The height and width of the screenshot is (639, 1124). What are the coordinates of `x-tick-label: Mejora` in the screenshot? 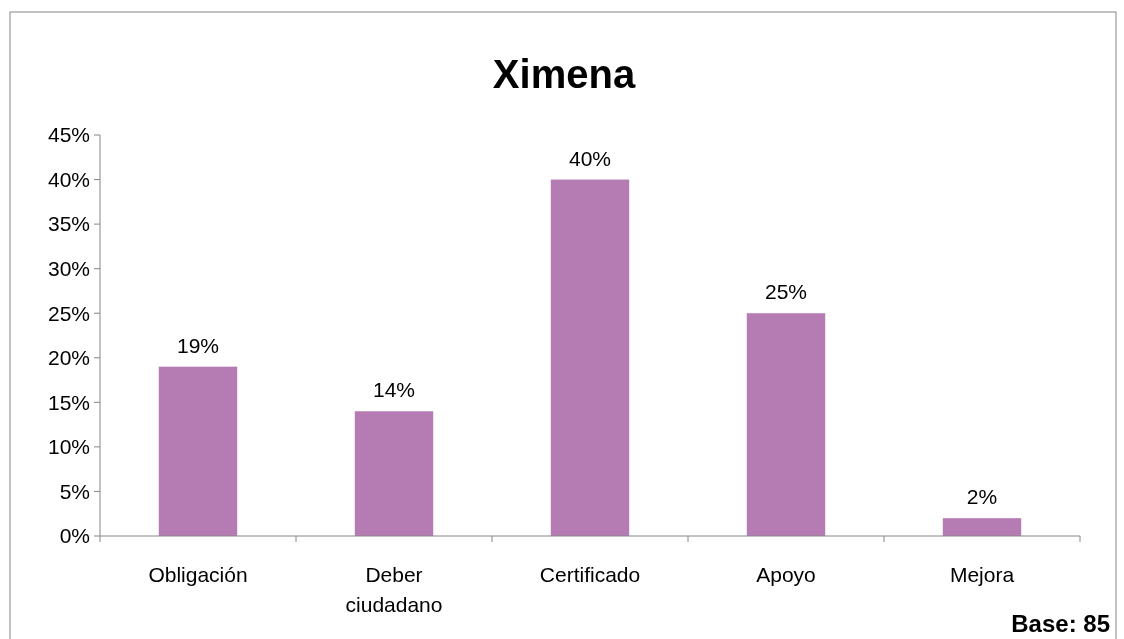 It's located at (982, 574).